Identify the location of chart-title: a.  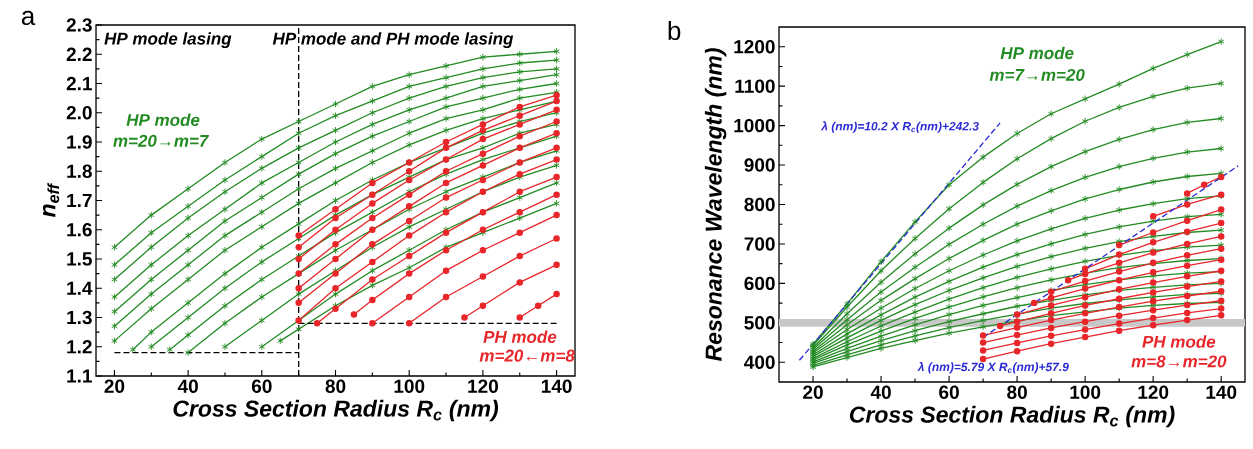
(28, 18).